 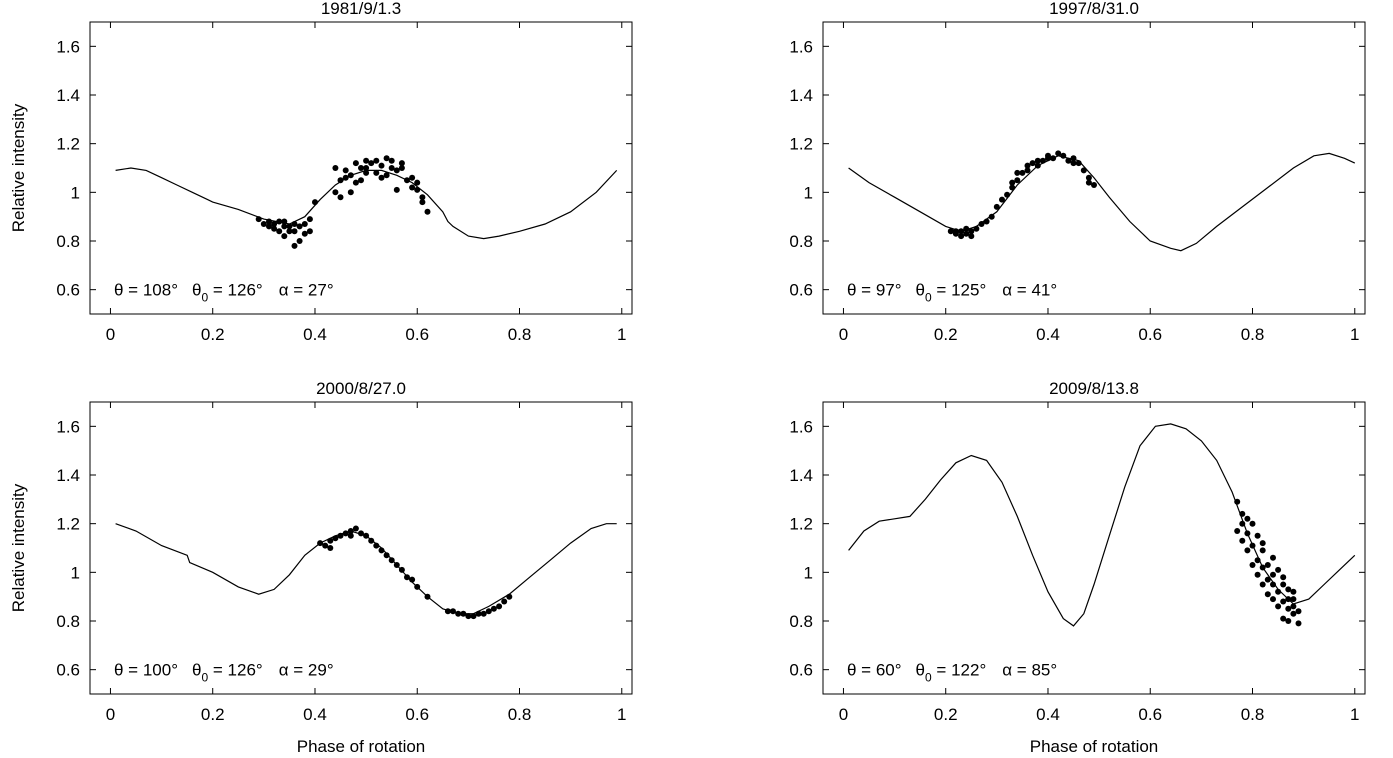 I want to click on annotation-text: θ = 108° θ0 = 126° α = 27°, so click(x=224, y=293).